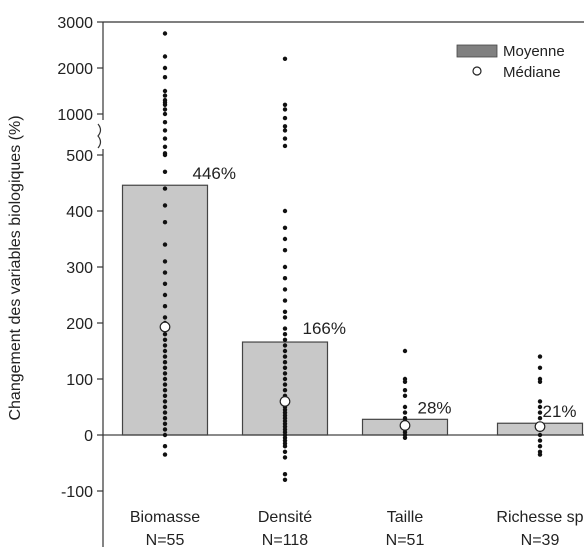  I want to click on x-category-n-label: N=39, so click(540, 539).